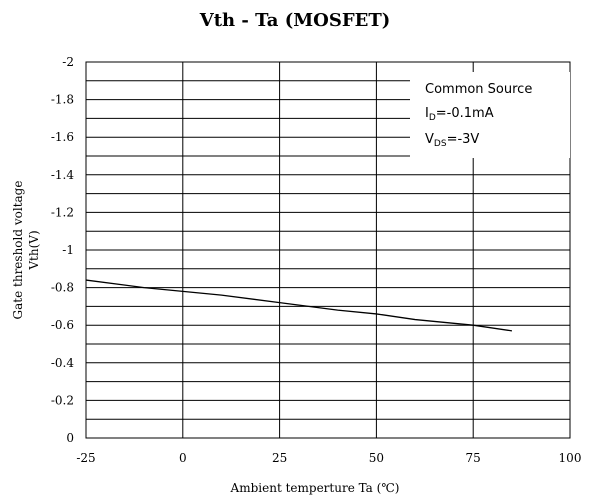  I want to click on y-tick-label: -1, so click(68, 250).